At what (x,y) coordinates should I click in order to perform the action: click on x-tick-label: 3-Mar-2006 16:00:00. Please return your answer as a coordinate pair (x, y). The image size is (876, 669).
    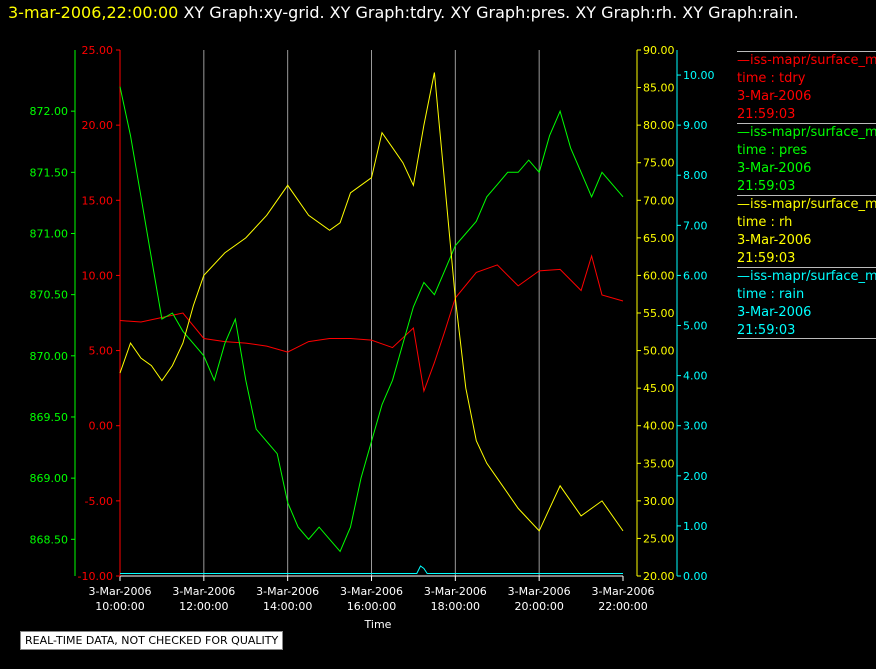
    Looking at the image, I should click on (371, 599).